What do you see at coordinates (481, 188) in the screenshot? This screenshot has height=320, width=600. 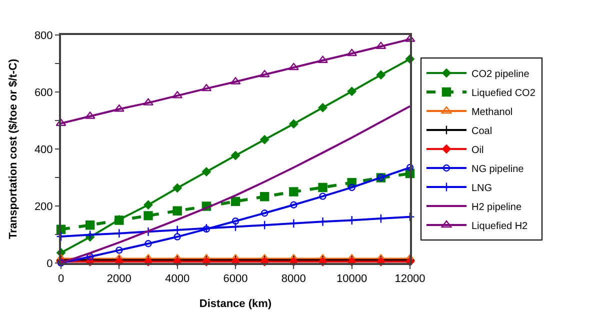 I see `legend-label: LNG` at bounding box center [481, 188].